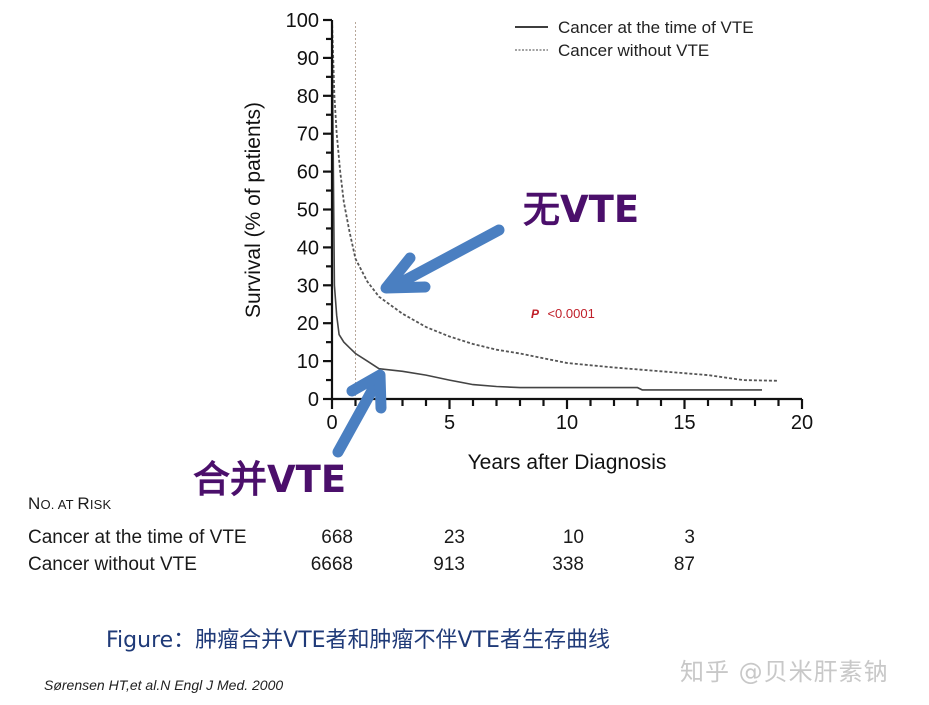 The image size is (929, 705). What do you see at coordinates (331, 423) in the screenshot?
I see `x-tick-label: 0` at bounding box center [331, 423].